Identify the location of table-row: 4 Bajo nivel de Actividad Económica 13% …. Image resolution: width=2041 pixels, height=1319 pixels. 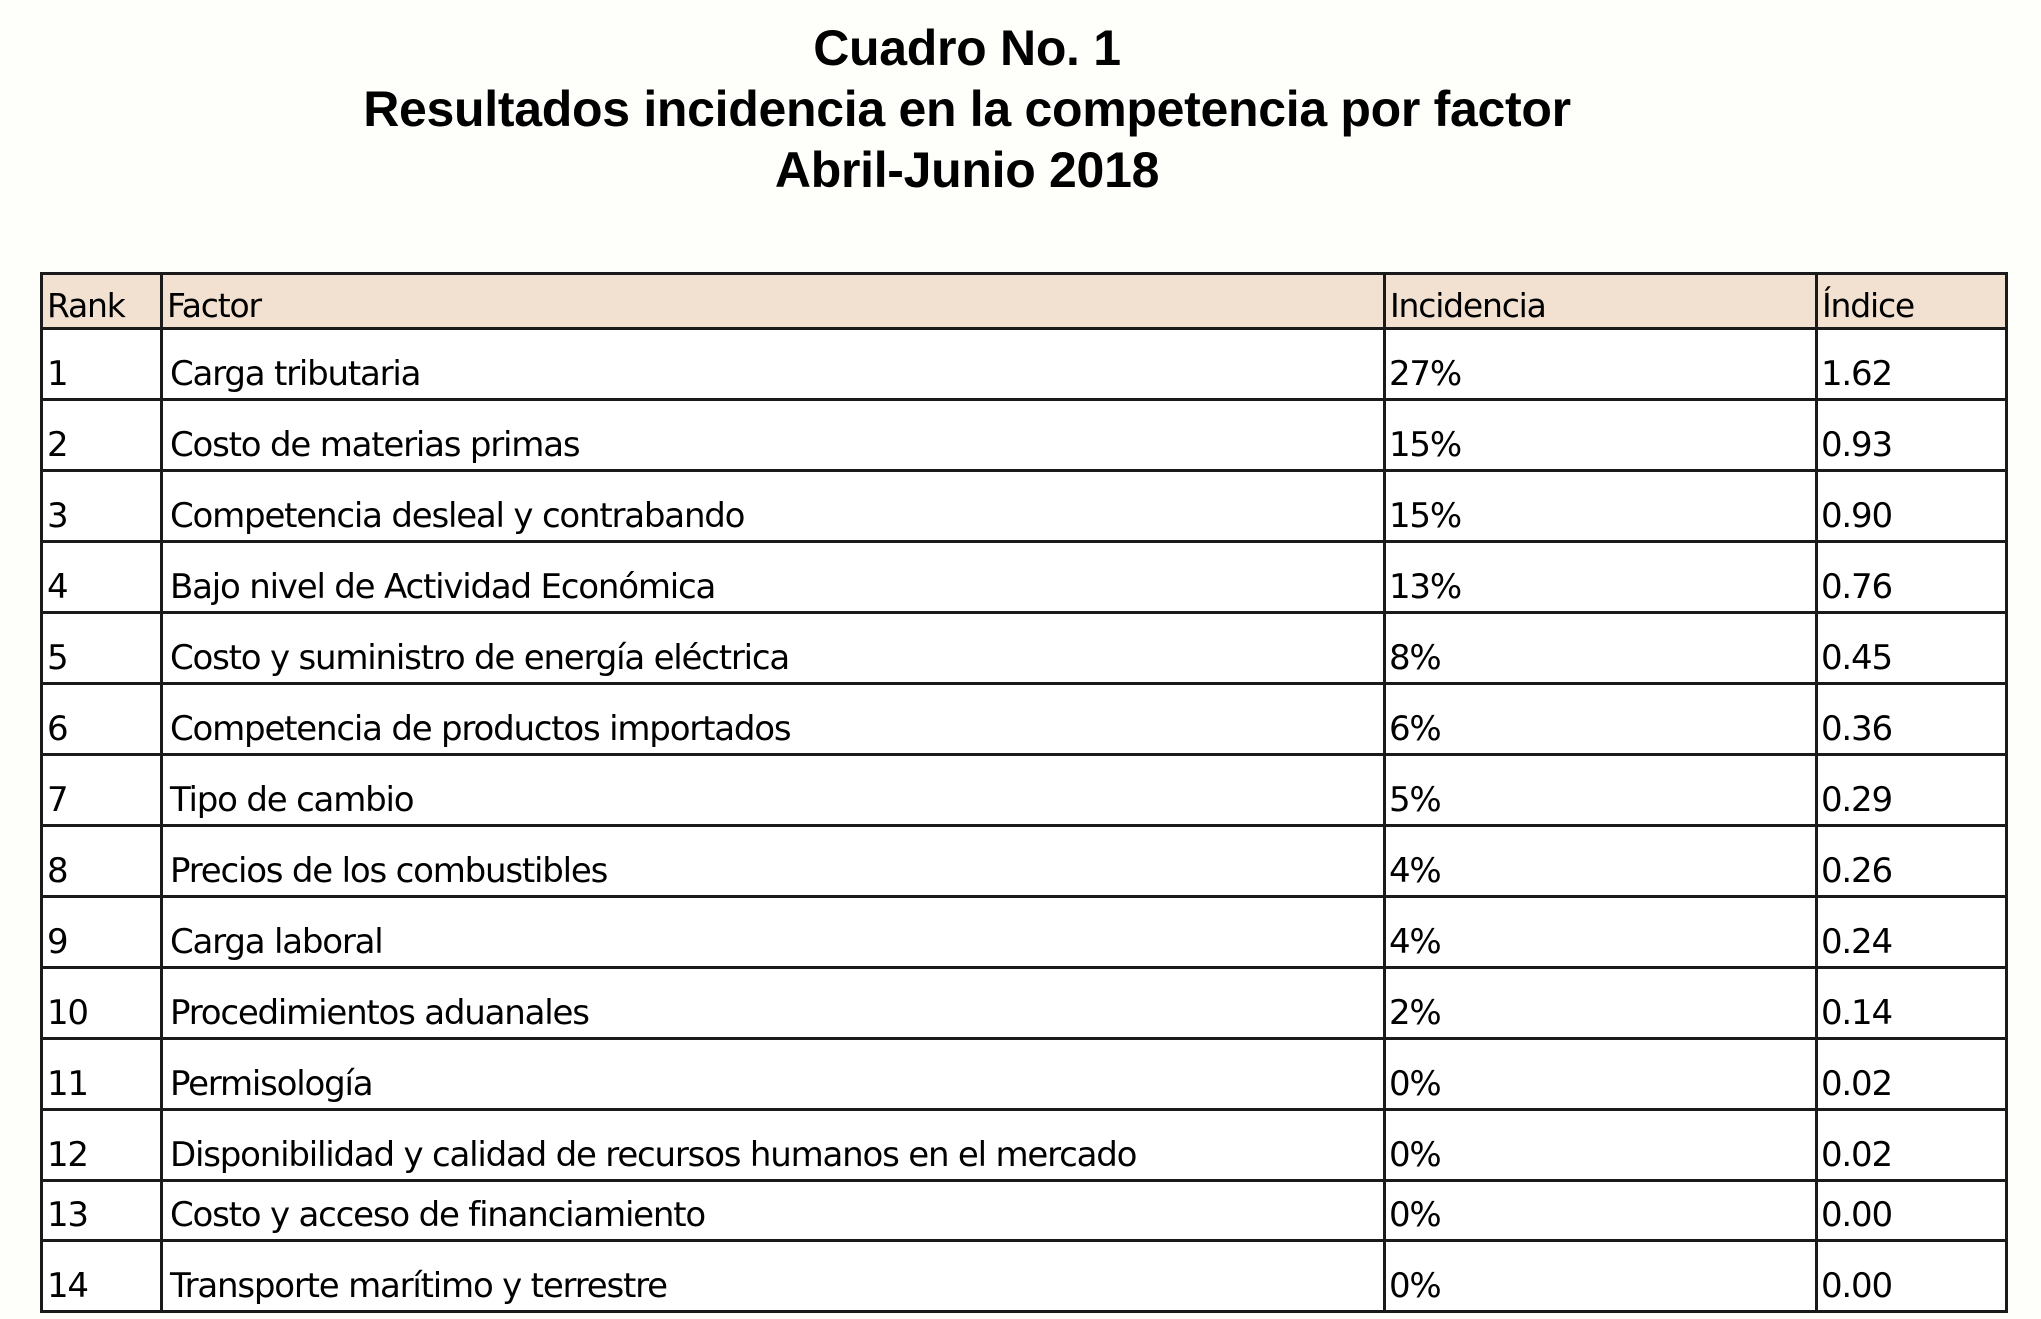
(1024, 577).